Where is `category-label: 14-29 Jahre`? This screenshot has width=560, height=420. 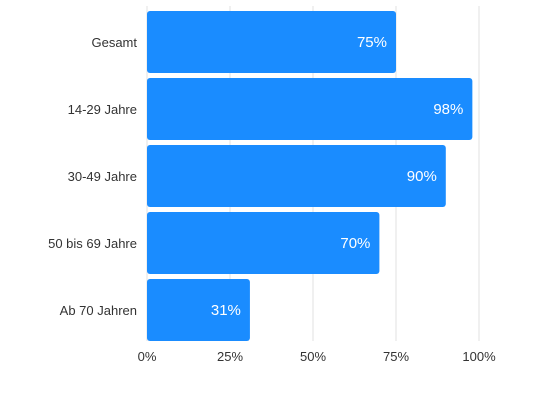 category-label: 14-29 Jahre is located at coordinates (102, 109).